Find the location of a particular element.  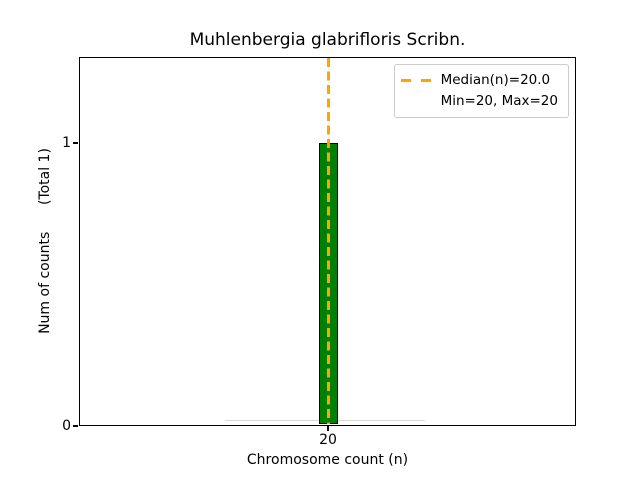

legend: Median(n)=20.0 Min=20, Max=20 is located at coordinates (481, 91).